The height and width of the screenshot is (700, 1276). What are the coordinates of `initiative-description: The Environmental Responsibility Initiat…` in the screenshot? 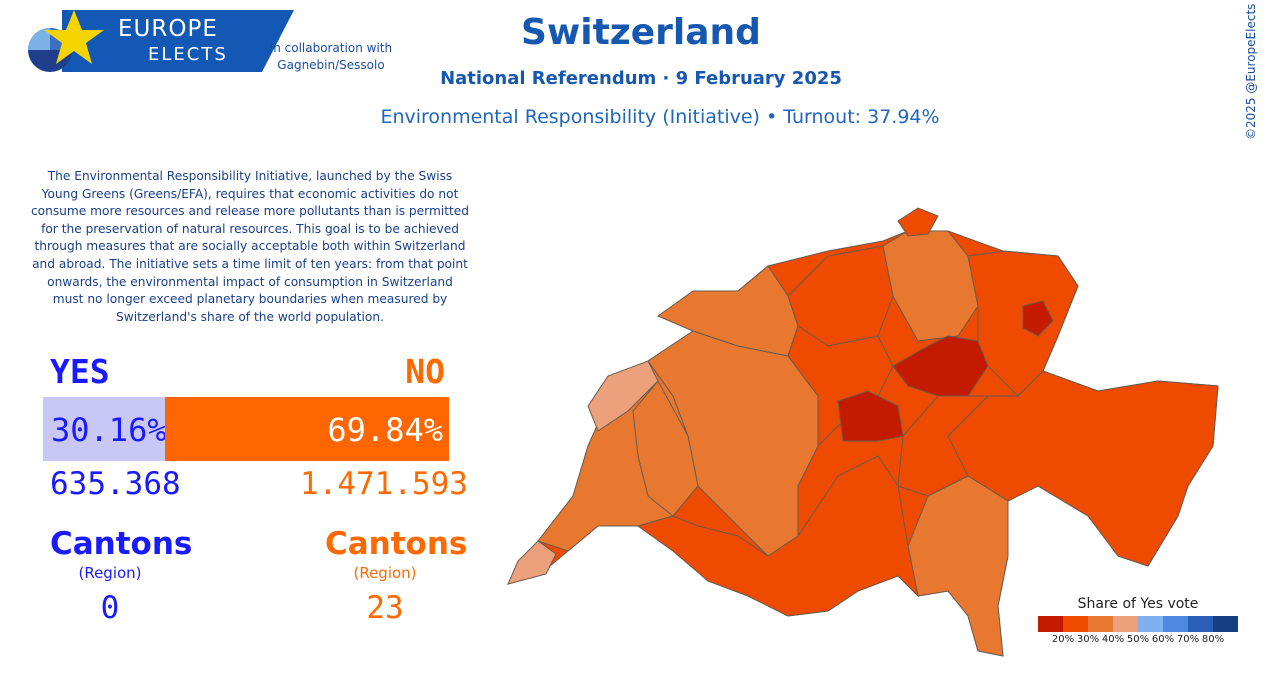 It's located at (250, 246).